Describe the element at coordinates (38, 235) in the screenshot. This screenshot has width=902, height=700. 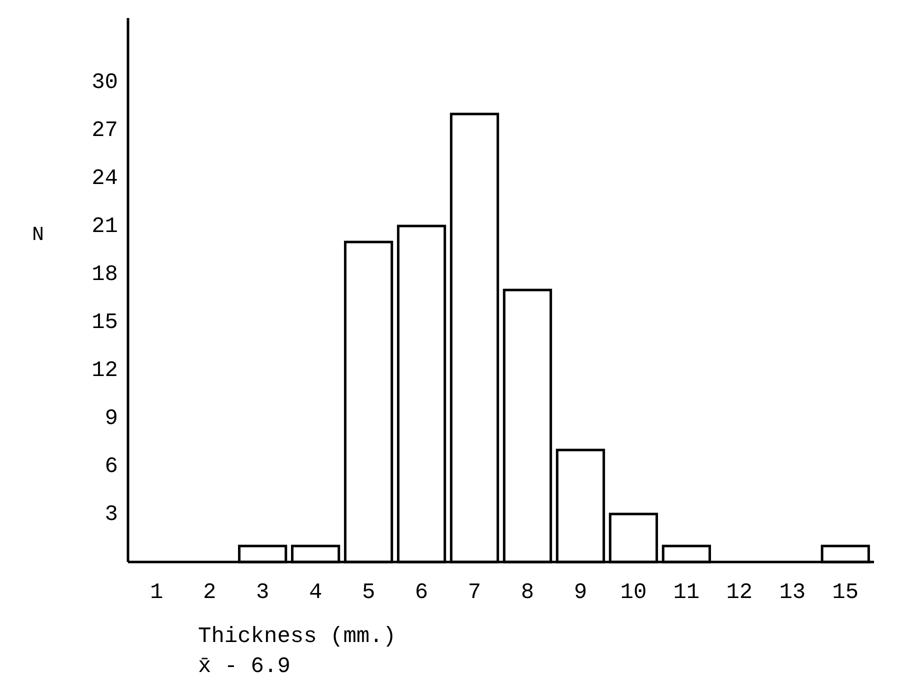
I see `y-axis-title: N` at that location.